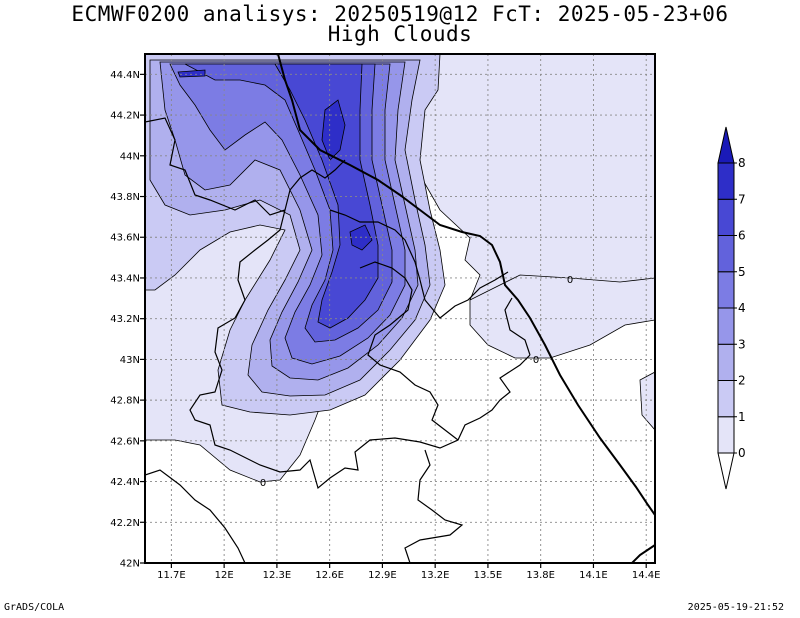 The image size is (800, 618). I want to click on lon-tick-label: 13.2E, so click(435, 575).